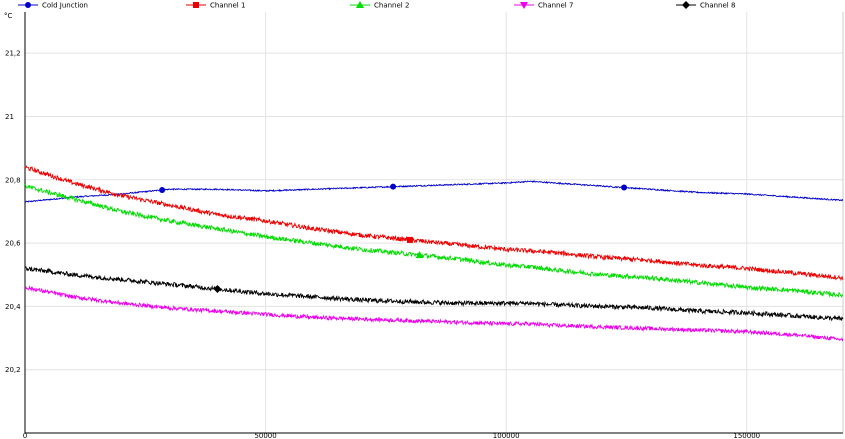 Image resolution: width=845 pixels, height=439 pixels. I want to click on legend-entry-channel-2: Channel 2, so click(379, 5).